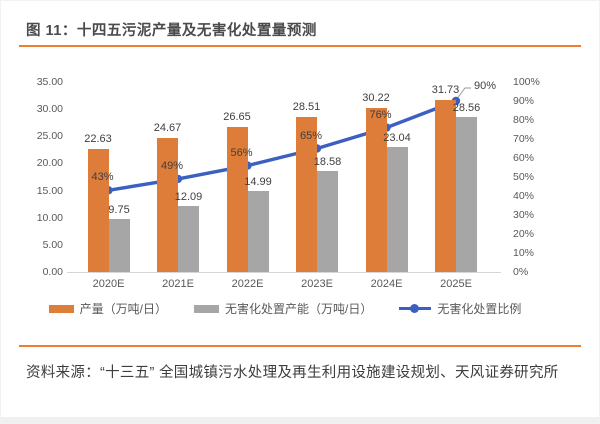 Image resolution: width=600 pixels, height=424 pixels. What do you see at coordinates (524, 177) in the screenshot?
I see `right-axis-tick: 50%` at bounding box center [524, 177].